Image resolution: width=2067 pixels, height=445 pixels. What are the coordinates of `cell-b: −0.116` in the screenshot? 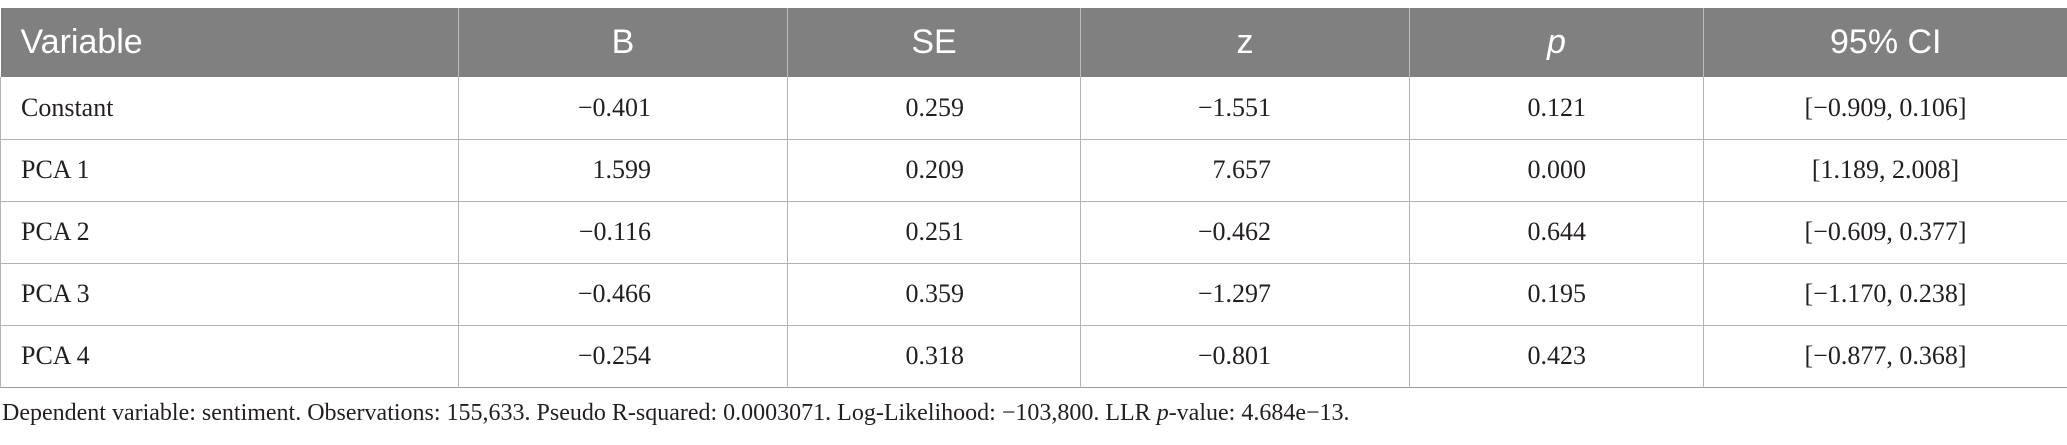 It's located at (623, 232).